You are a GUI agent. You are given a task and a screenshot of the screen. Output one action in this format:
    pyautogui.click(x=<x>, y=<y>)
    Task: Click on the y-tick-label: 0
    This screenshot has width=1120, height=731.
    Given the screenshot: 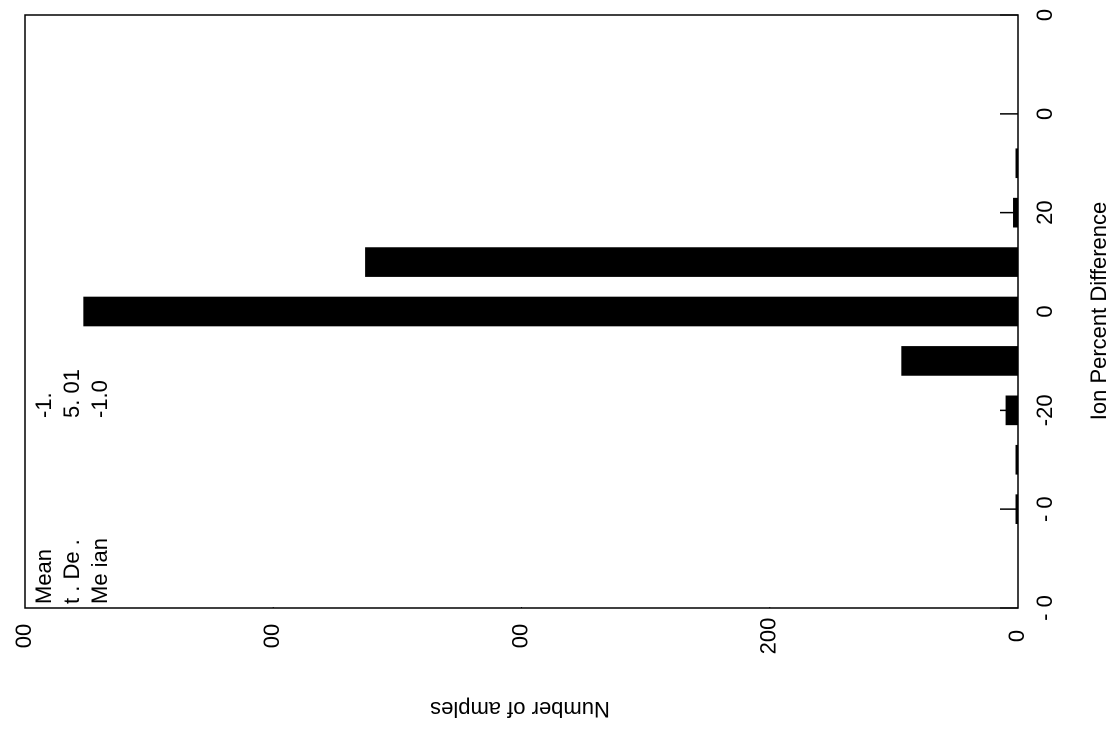 What is the action you would take?
    pyautogui.click(x=1016, y=636)
    